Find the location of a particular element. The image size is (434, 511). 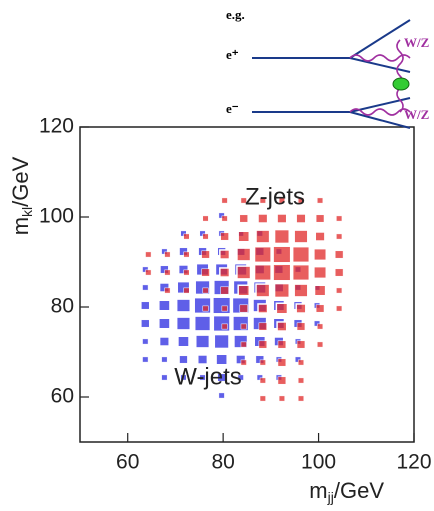

y-label-symbol: m is located at coordinates (20, 226).